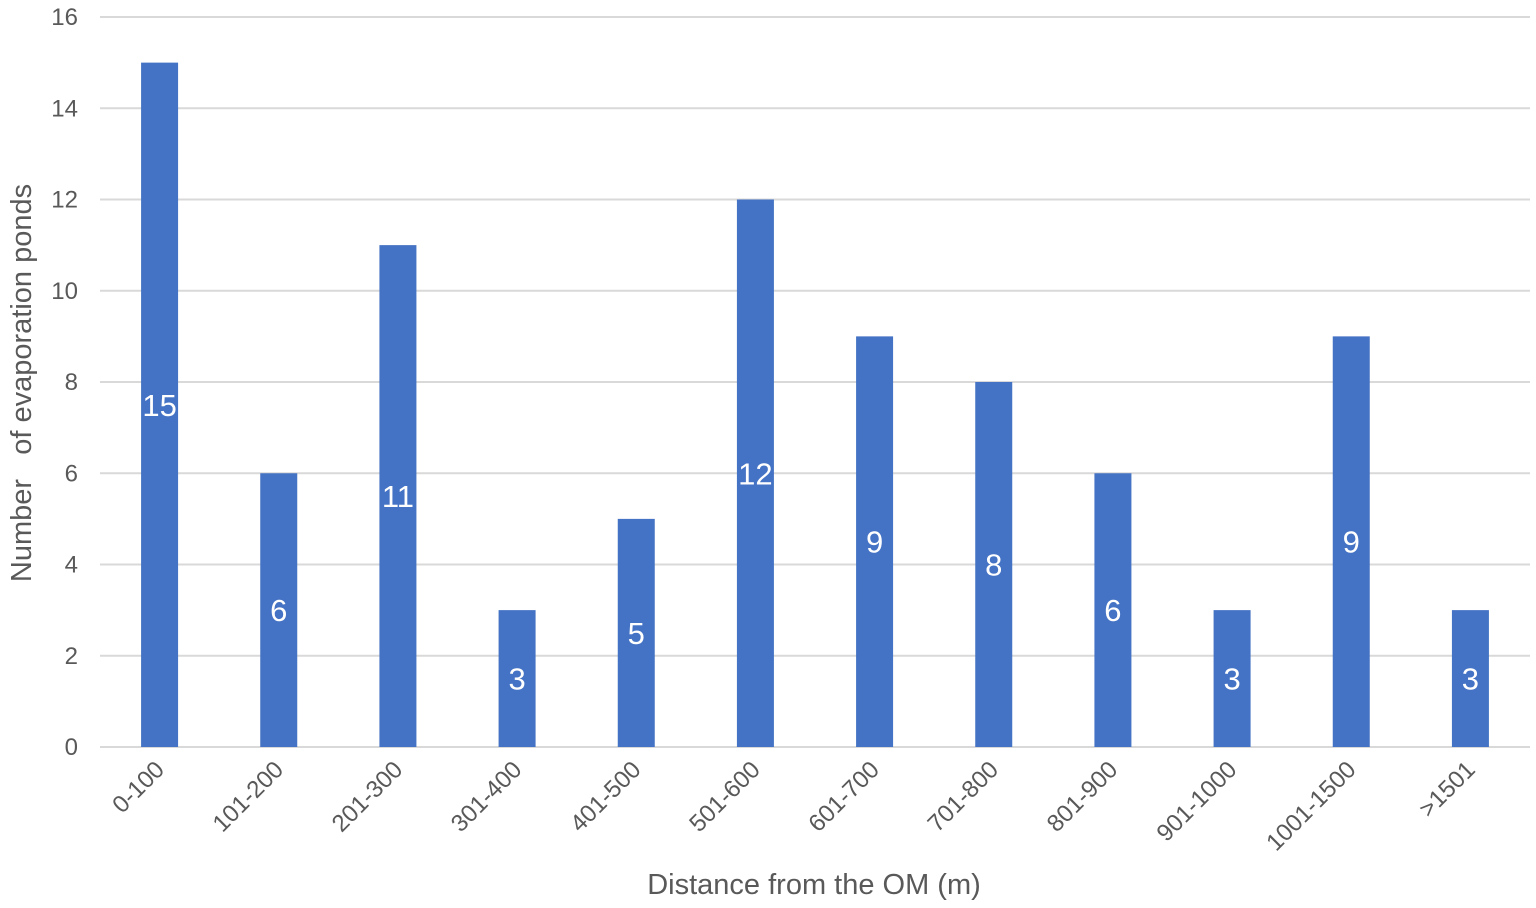  I want to click on bar-value-label: 15, so click(159, 405).